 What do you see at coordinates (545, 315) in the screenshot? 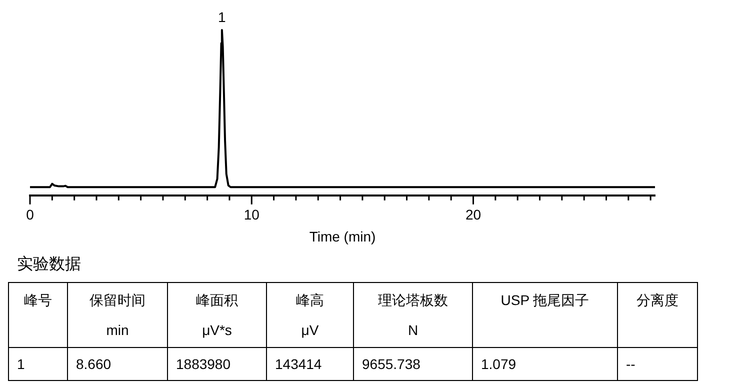
I see `text: USP 拖尾因子` at bounding box center [545, 315].